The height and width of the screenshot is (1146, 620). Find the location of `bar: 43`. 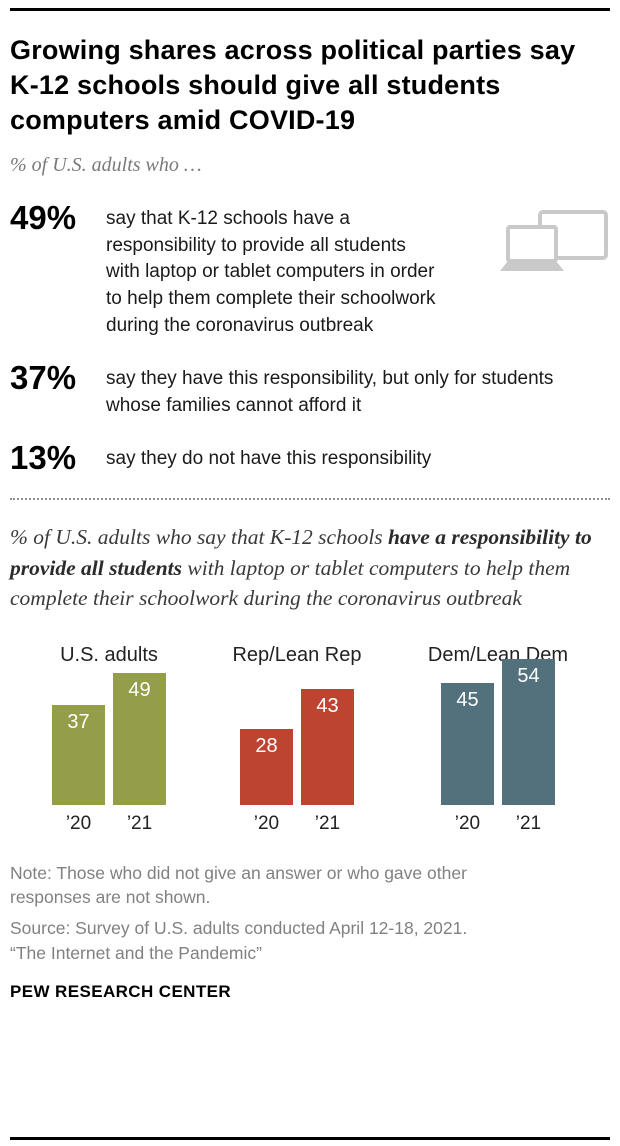

bar: 43 is located at coordinates (327, 746).